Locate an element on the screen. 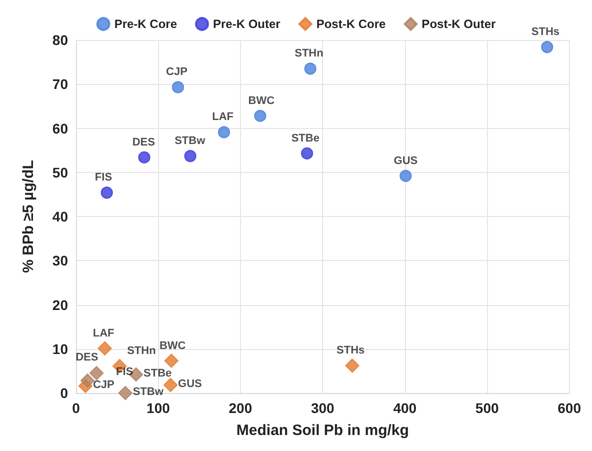 The image size is (592, 451). legend-label: Post-K Outer is located at coordinates (459, 24).